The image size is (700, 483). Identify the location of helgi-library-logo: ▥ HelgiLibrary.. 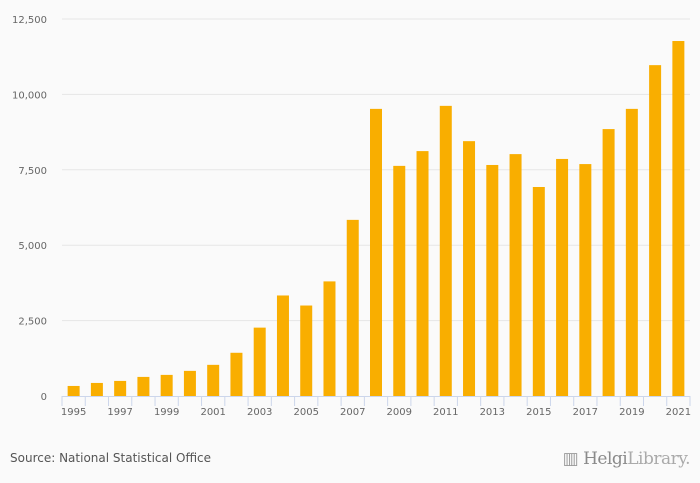
(626, 459).